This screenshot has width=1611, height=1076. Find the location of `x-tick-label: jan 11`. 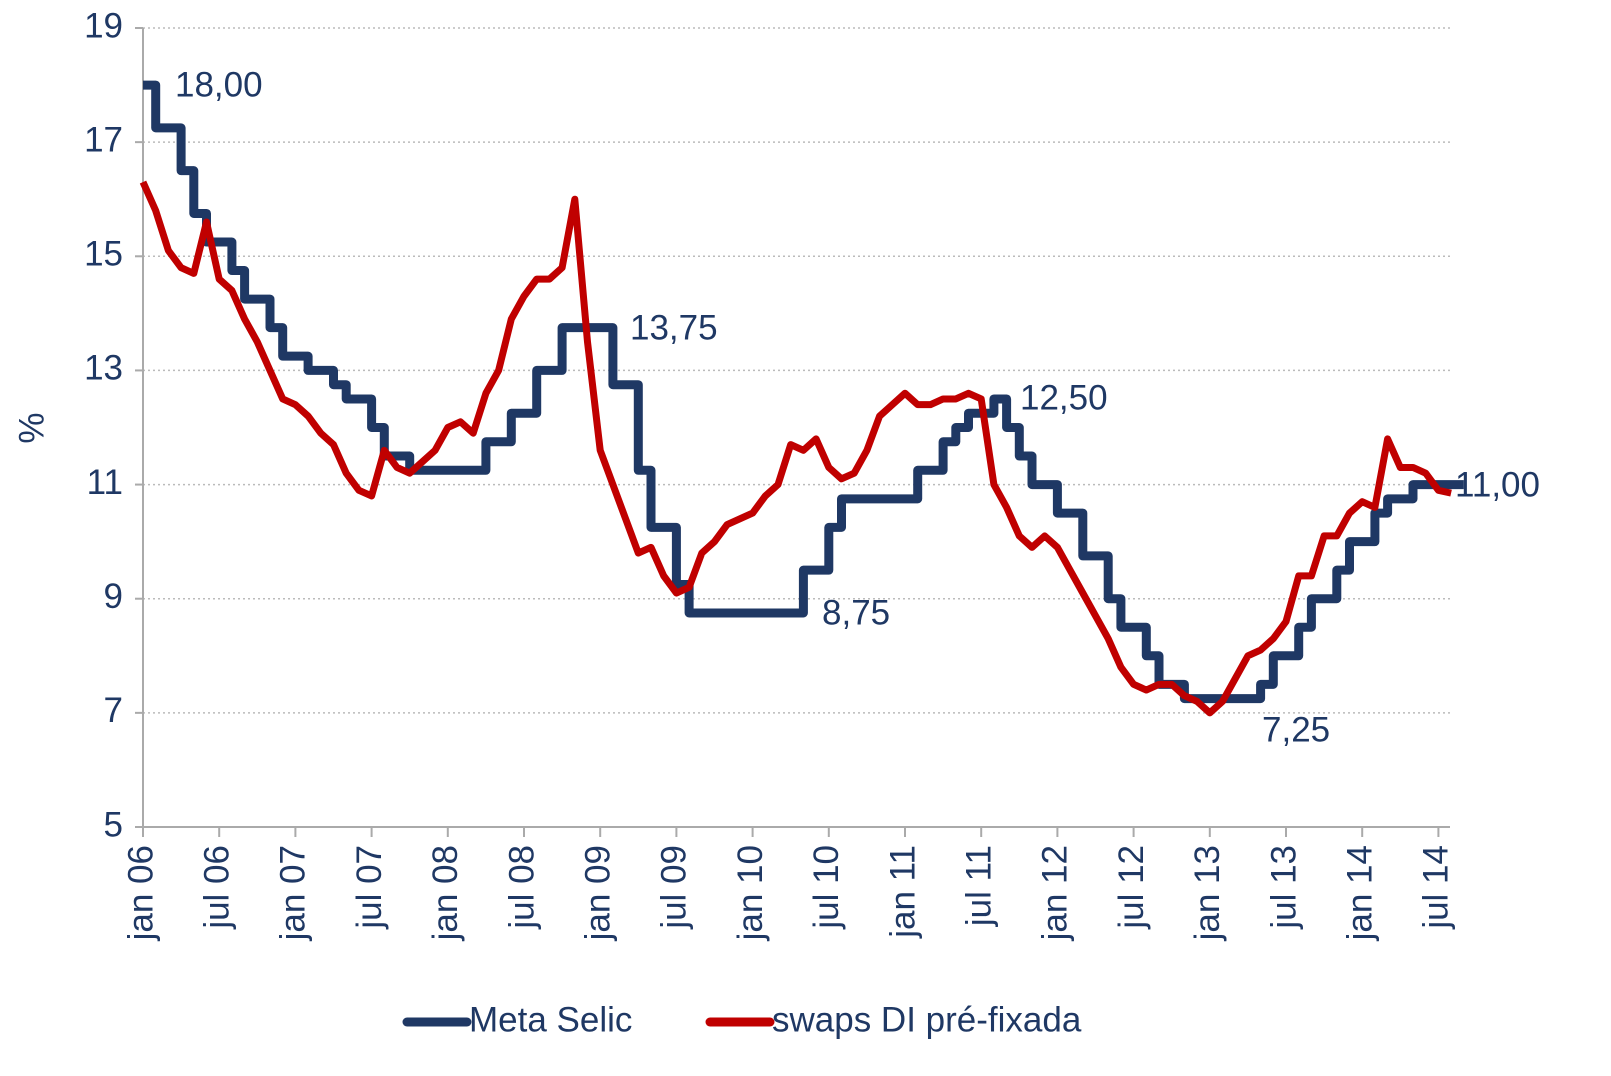

x-tick-label: jan 11 is located at coordinates (902, 892).